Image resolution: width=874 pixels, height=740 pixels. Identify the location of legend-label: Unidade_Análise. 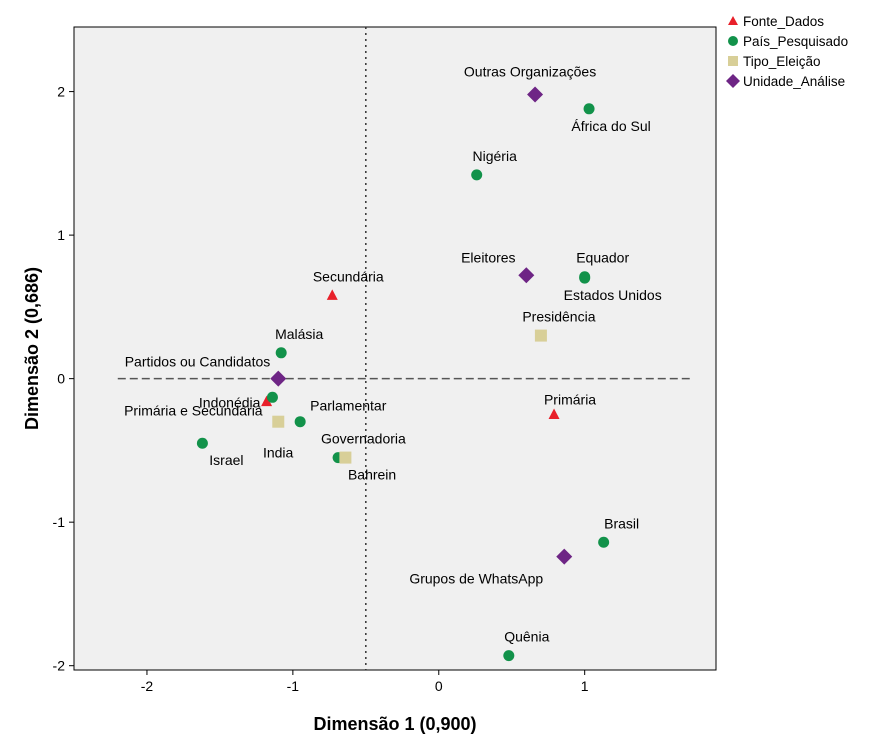
(794, 81).